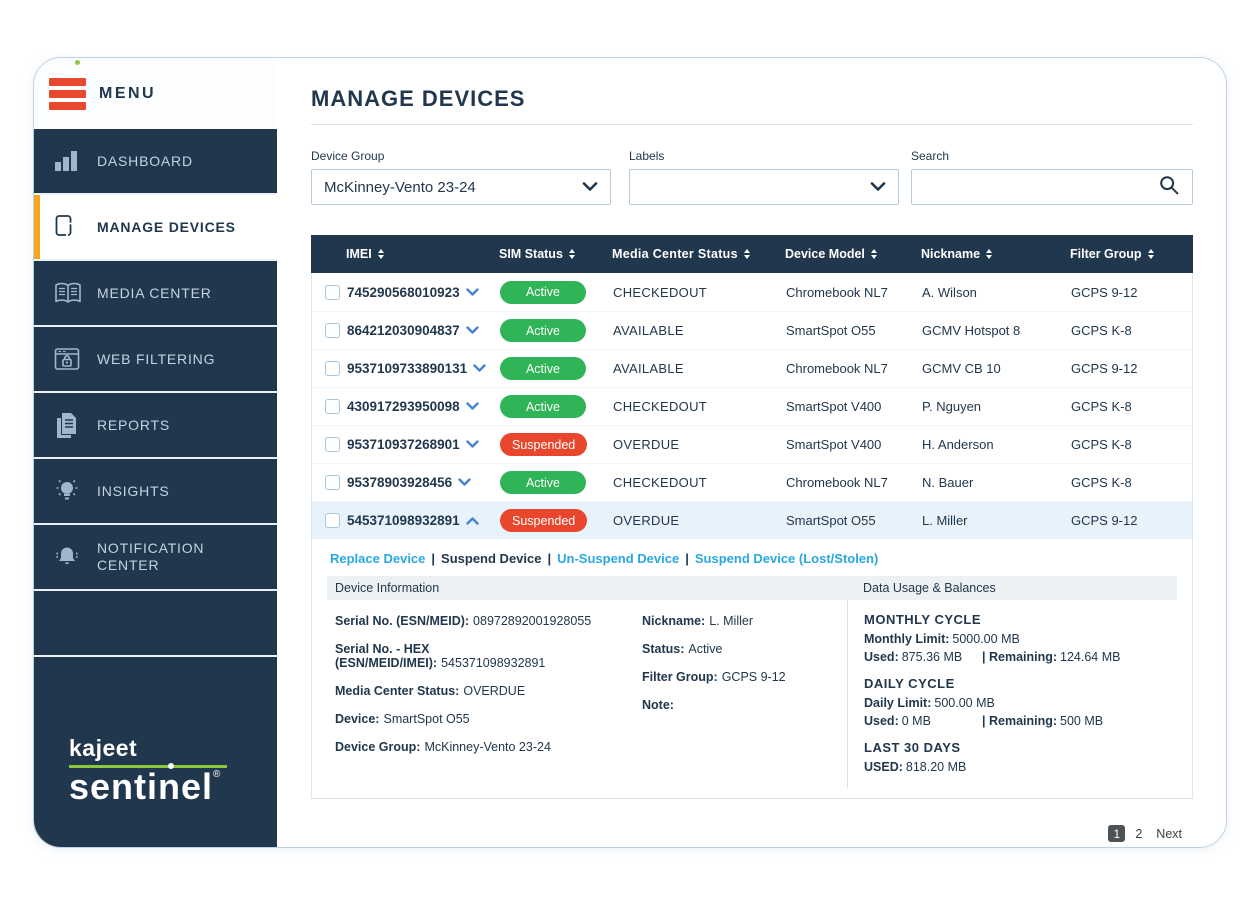 The width and height of the screenshot is (1260, 900). What do you see at coordinates (544, 520) in the screenshot?
I see `sim-status-pill: Suspended` at bounding box center [544, 520].